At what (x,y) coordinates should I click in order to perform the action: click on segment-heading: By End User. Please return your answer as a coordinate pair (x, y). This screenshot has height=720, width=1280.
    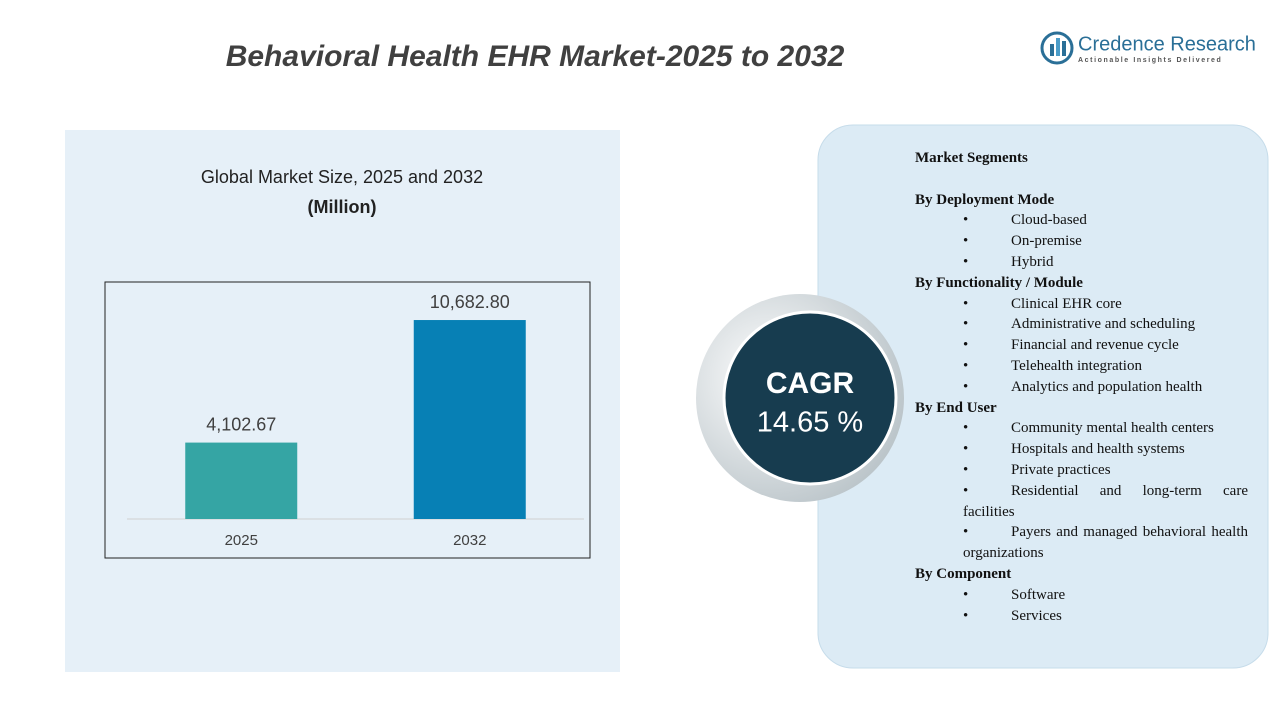
    Looking at the image, I should click on (956, 407).